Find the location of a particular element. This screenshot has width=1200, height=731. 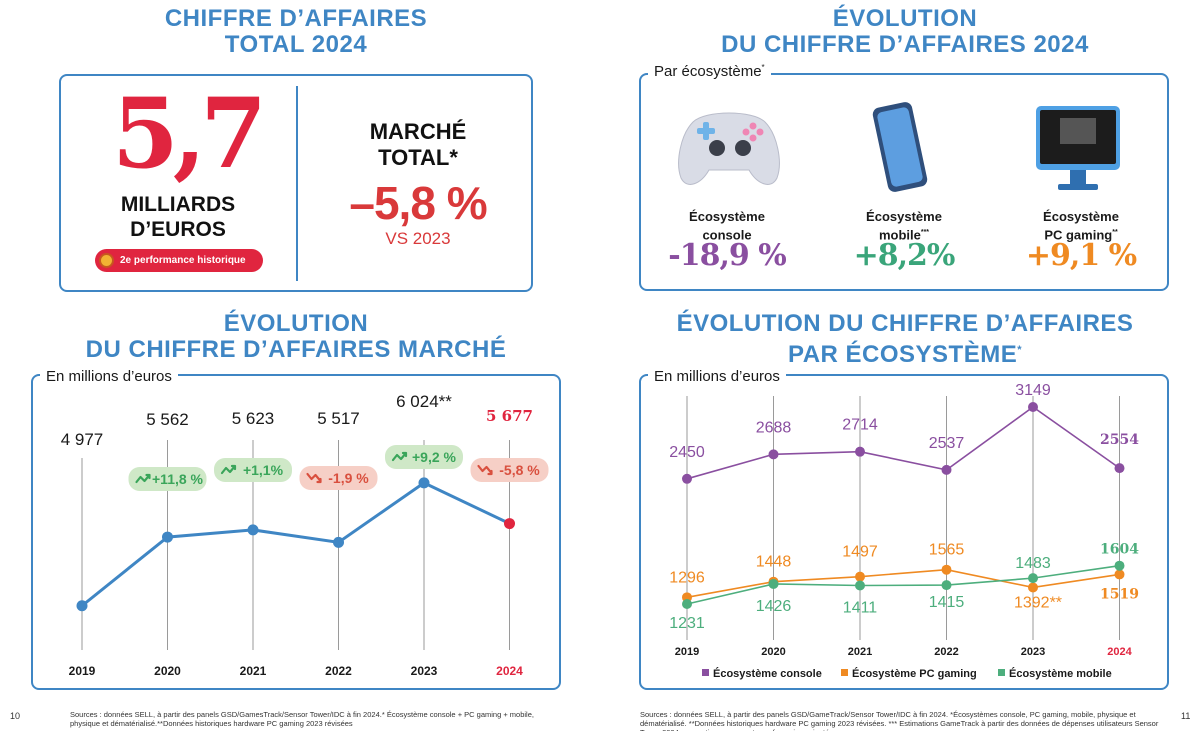

trend-up-icon is located at coordinates (399, 456).